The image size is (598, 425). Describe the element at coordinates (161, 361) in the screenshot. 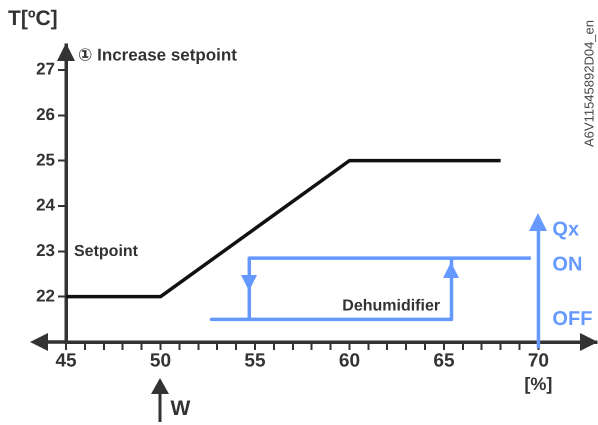

I see `x-tick-label: 50` at that location.